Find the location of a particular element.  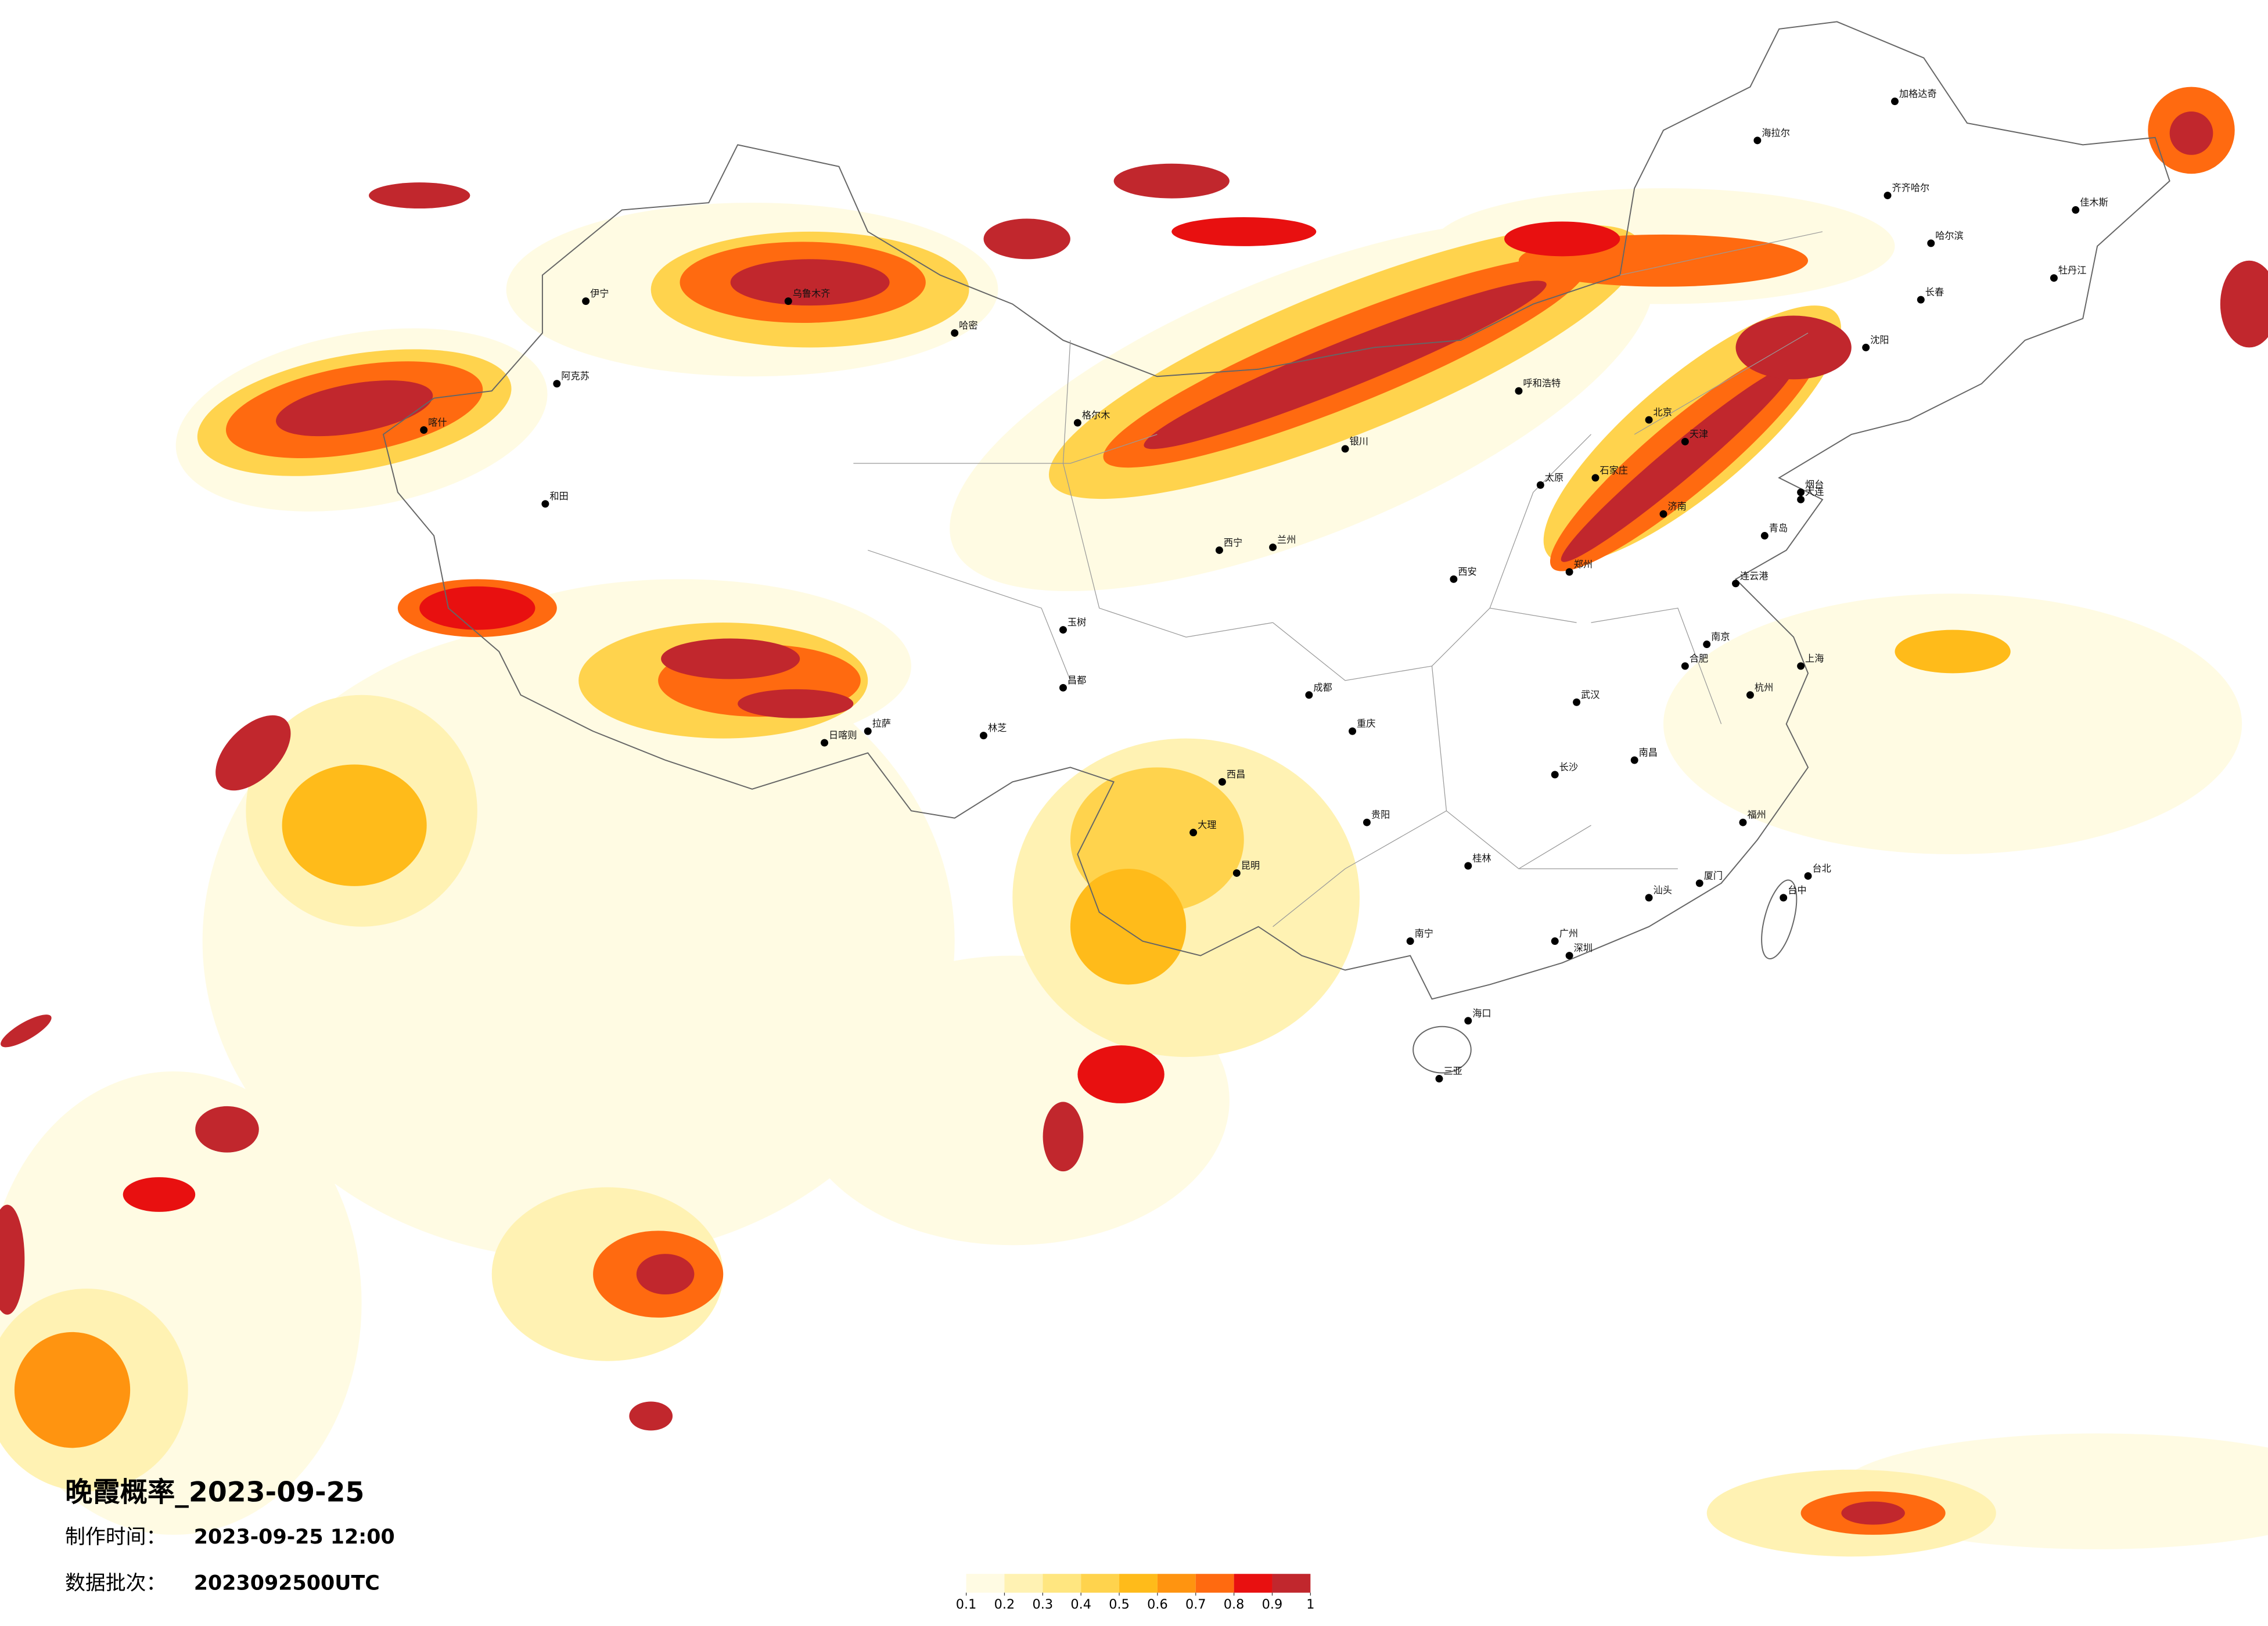

city-label: 贵阳 is located at coordinates (1380, 815).